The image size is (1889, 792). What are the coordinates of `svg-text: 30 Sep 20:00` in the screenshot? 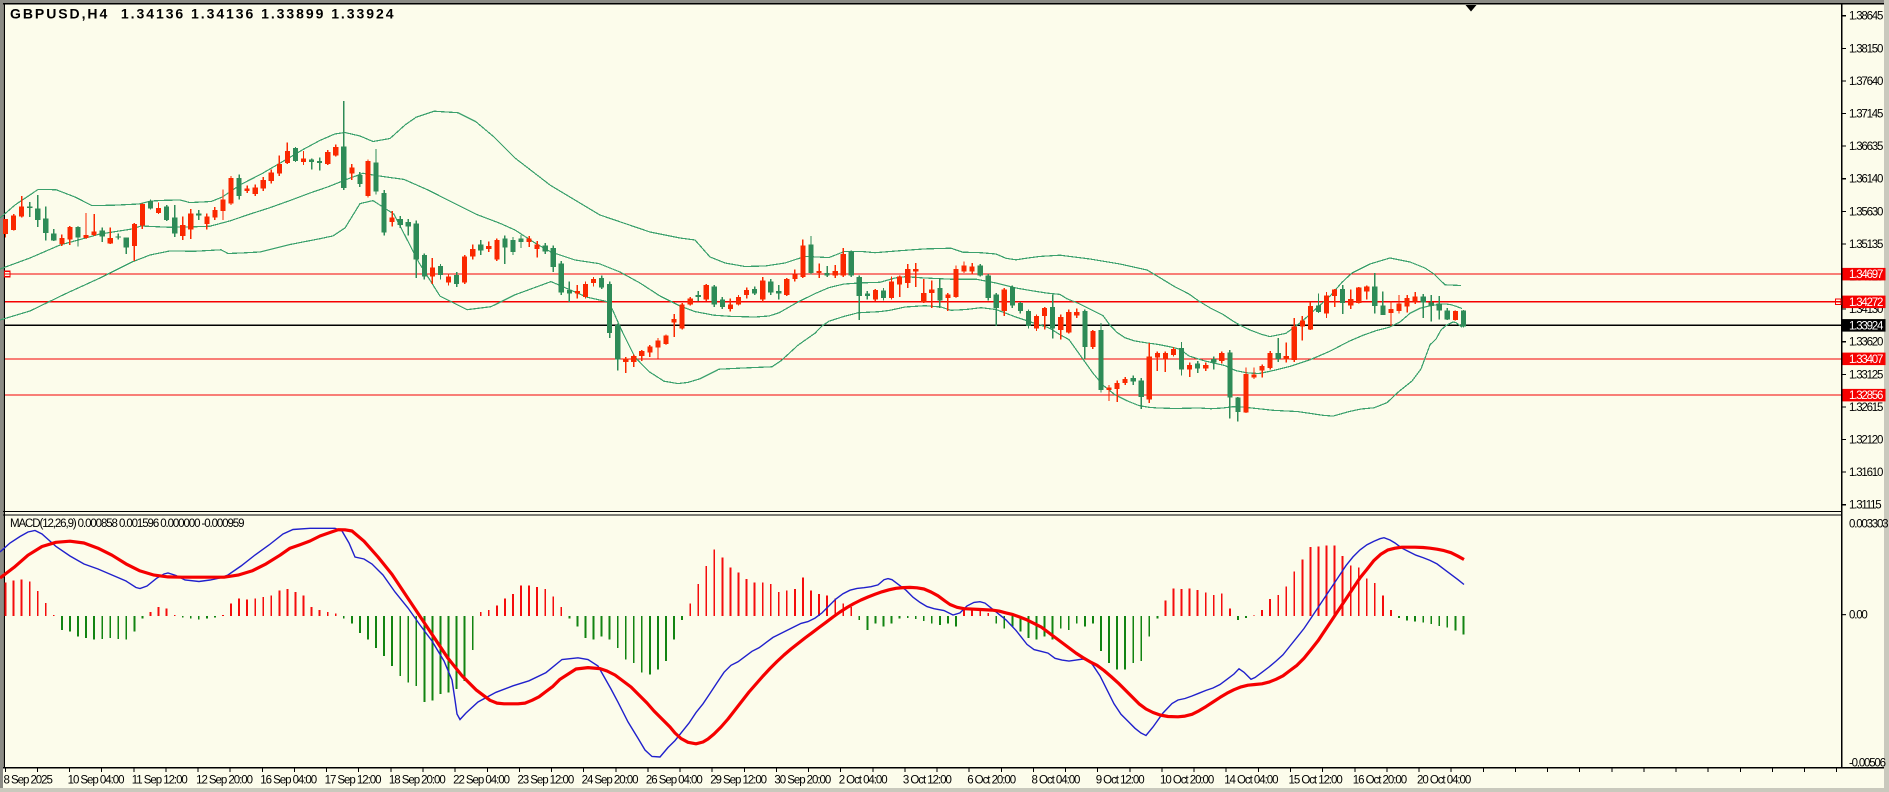 It's located at (802, 781).